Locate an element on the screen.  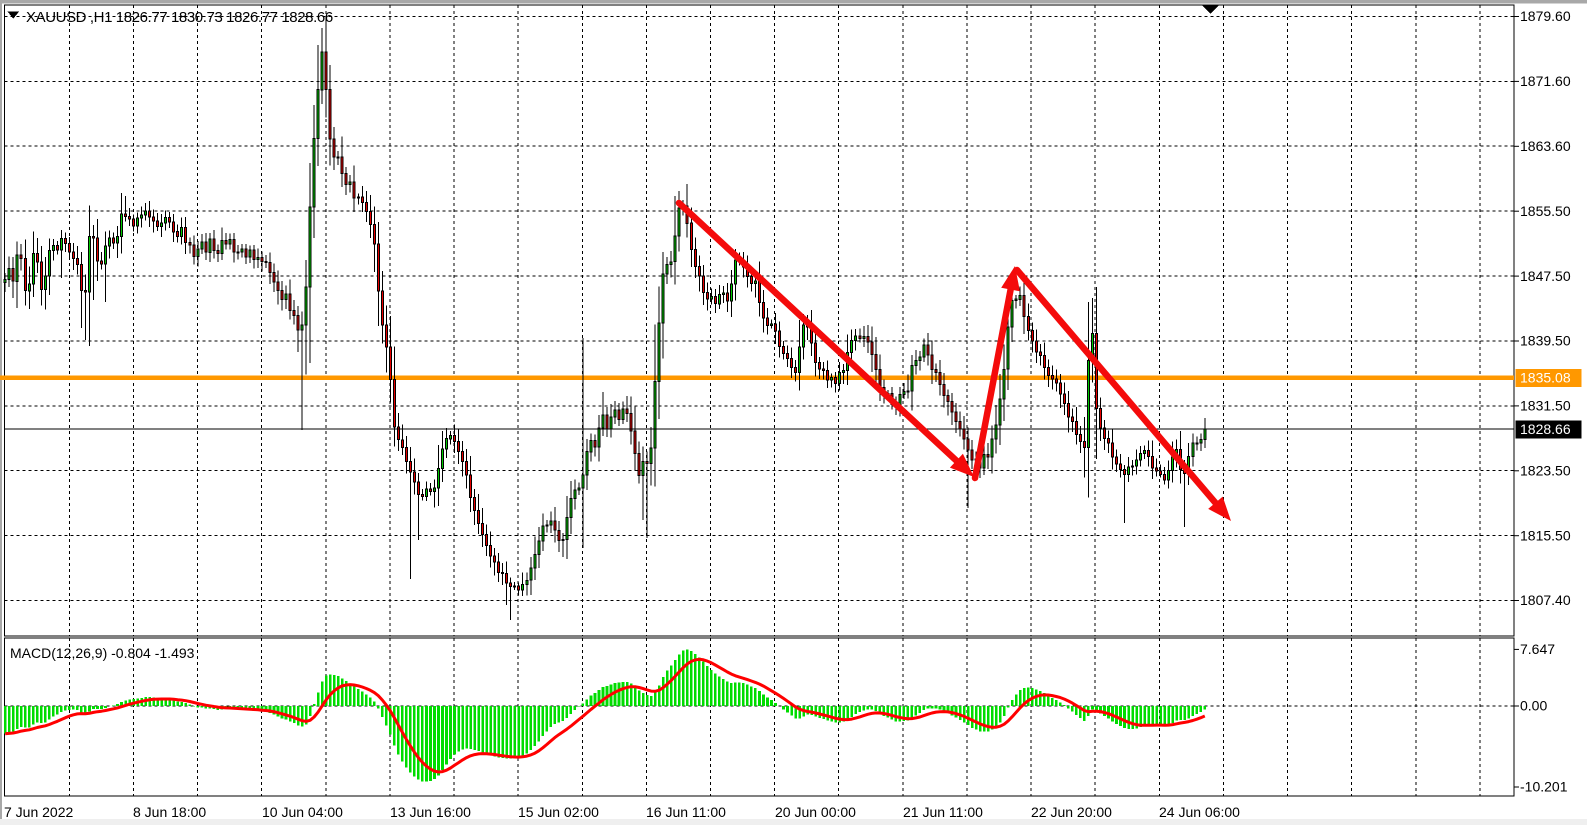
svg-text: 1855.50 is located at coordinates (1545, 211).